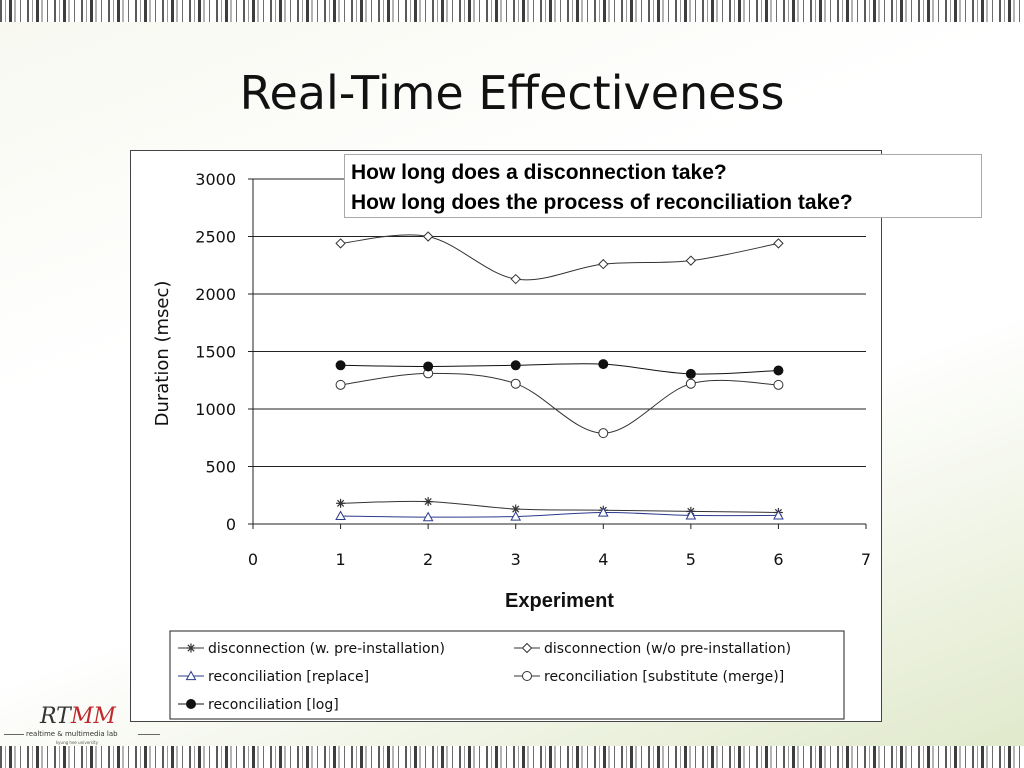 Image resolution: width=1024 pixels, height=768 pixels. Describe the element at coordinates (215, 409) in the screenshot. I see `y-tick-label: 1000` at that location.